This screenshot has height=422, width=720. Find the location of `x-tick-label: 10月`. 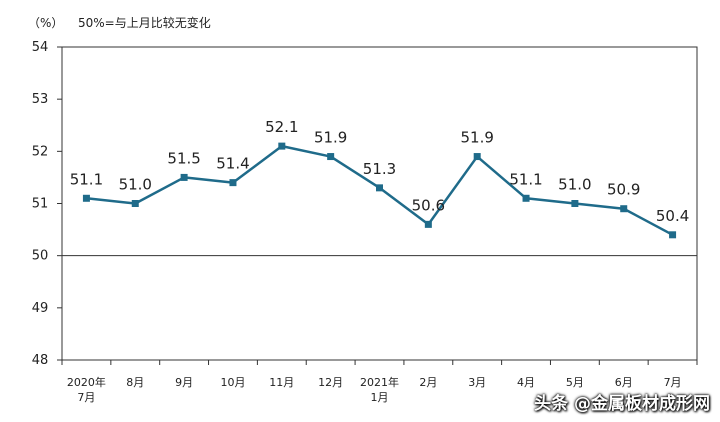

x-tick-label: 10月 is located at coordinates (232, 382).